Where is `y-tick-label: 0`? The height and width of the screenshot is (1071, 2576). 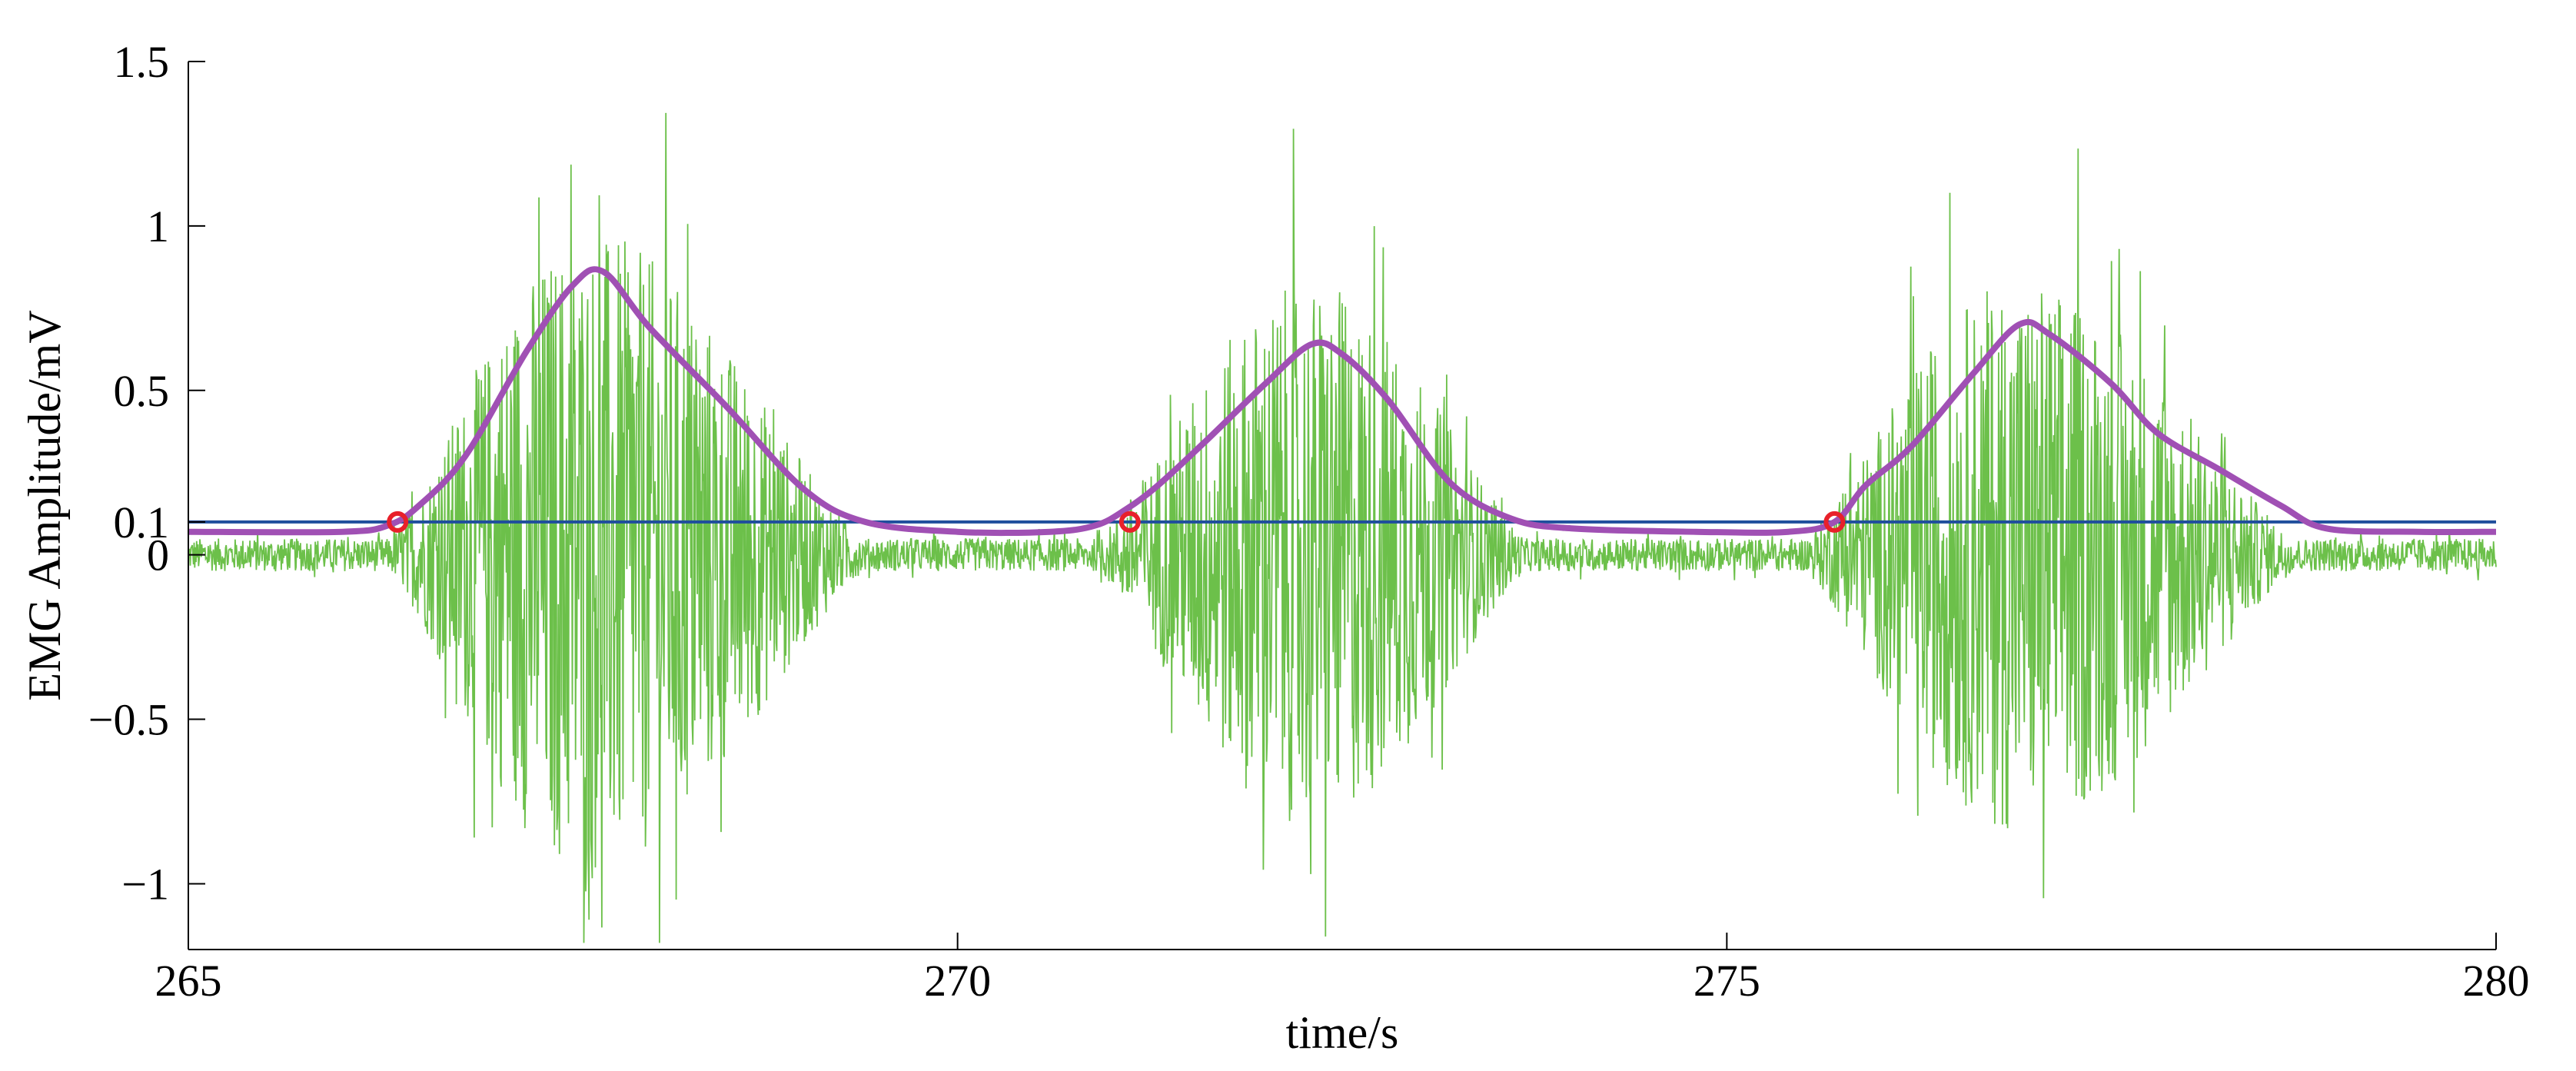
y-tick-label: 0 is located at coordinates (158, 555).